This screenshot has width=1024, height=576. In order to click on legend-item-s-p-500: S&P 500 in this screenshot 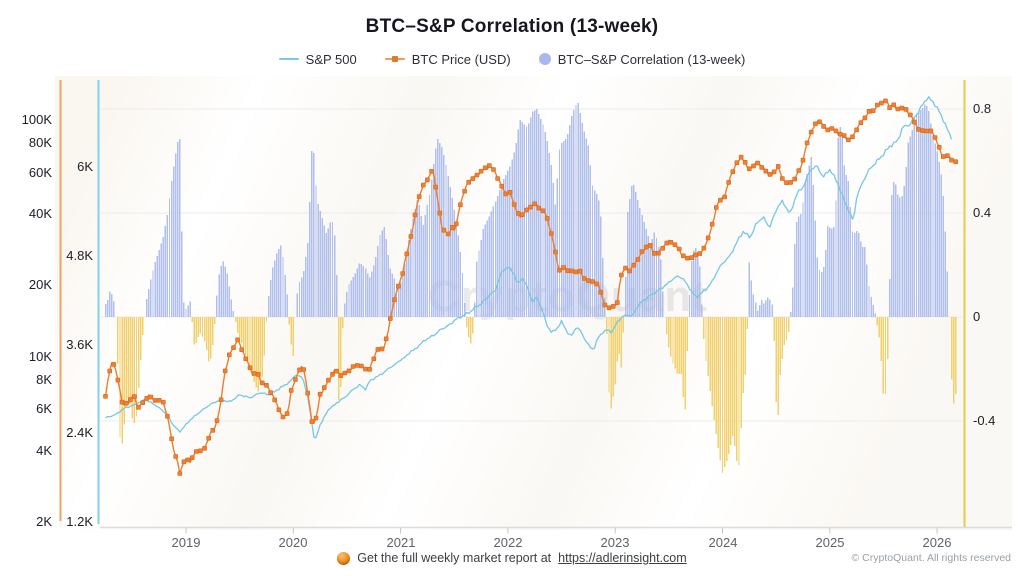, I will do `click(317, 59)`.